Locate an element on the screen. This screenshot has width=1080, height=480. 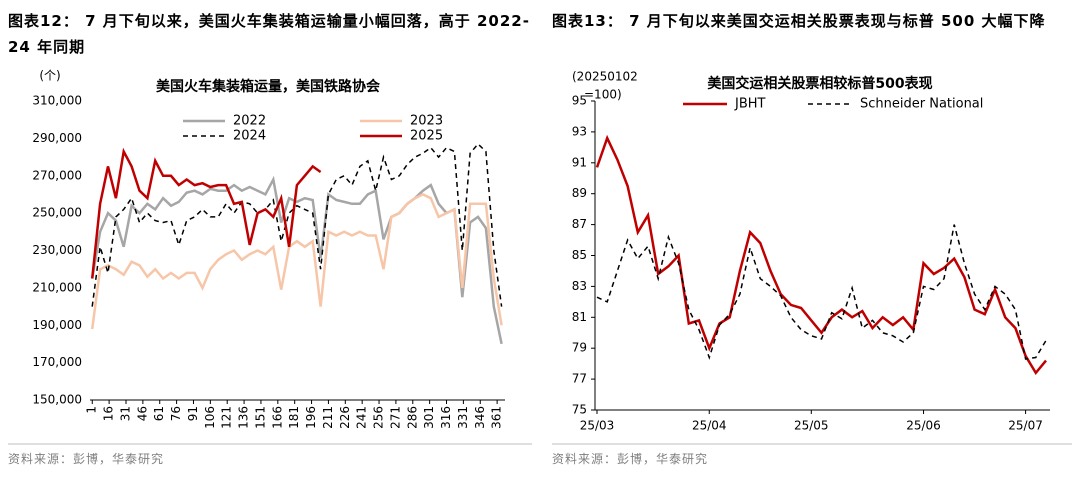
legend-label: 2024 is located at coordinates (249, 136).